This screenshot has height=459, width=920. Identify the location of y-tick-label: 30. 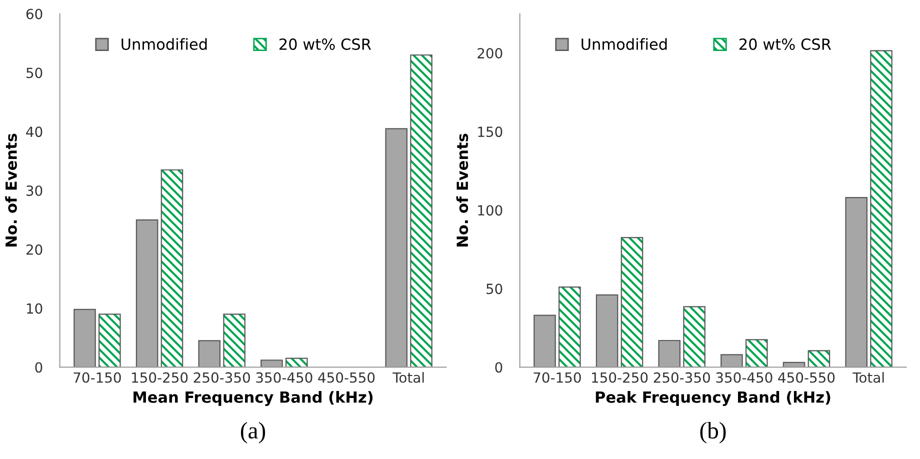
(34, 190).